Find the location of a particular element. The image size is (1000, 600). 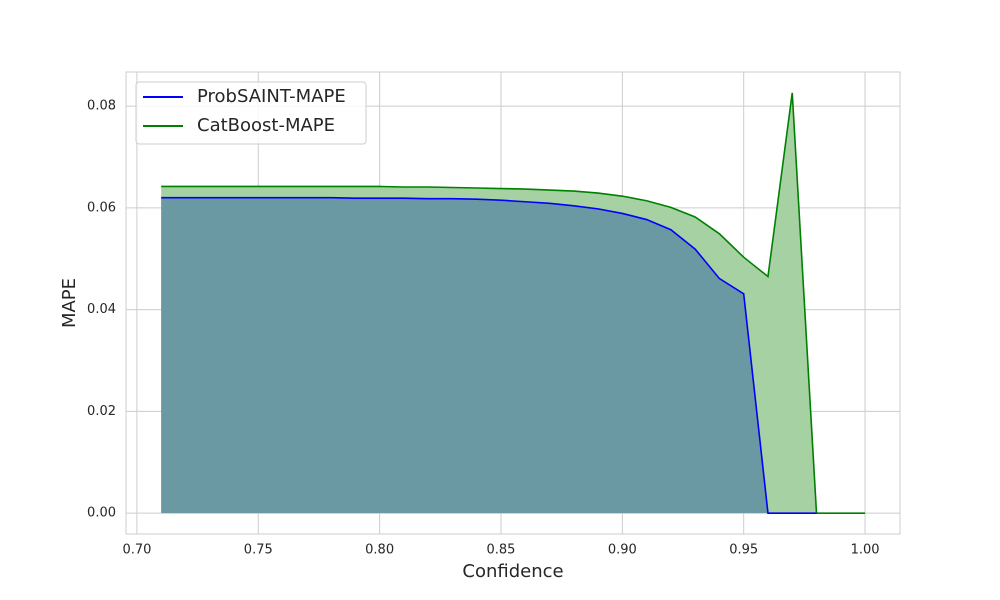

y-tick-label: 0.00 is located at coordinates (101, 513).